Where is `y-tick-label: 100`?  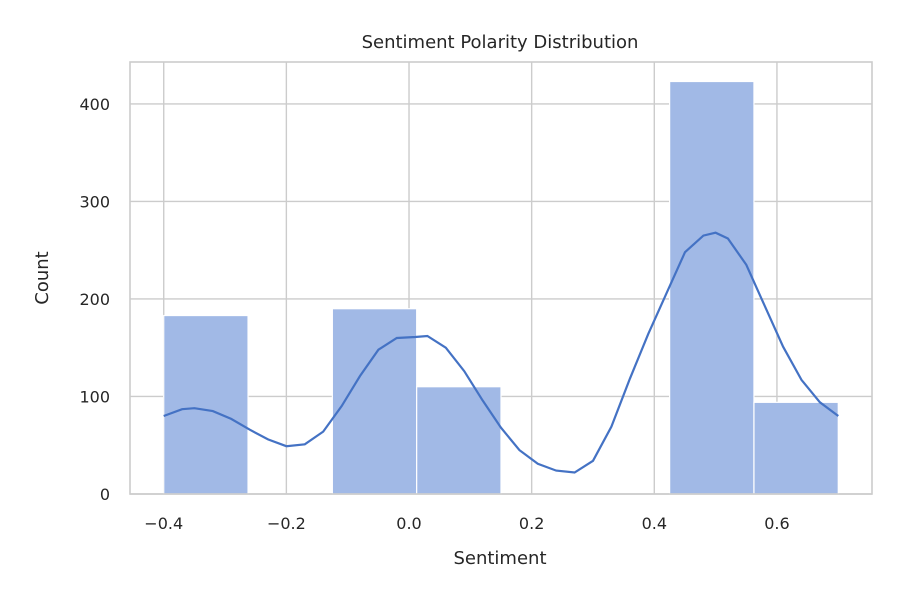 y-tick-label: 100 is located at coordinates (94, 396).